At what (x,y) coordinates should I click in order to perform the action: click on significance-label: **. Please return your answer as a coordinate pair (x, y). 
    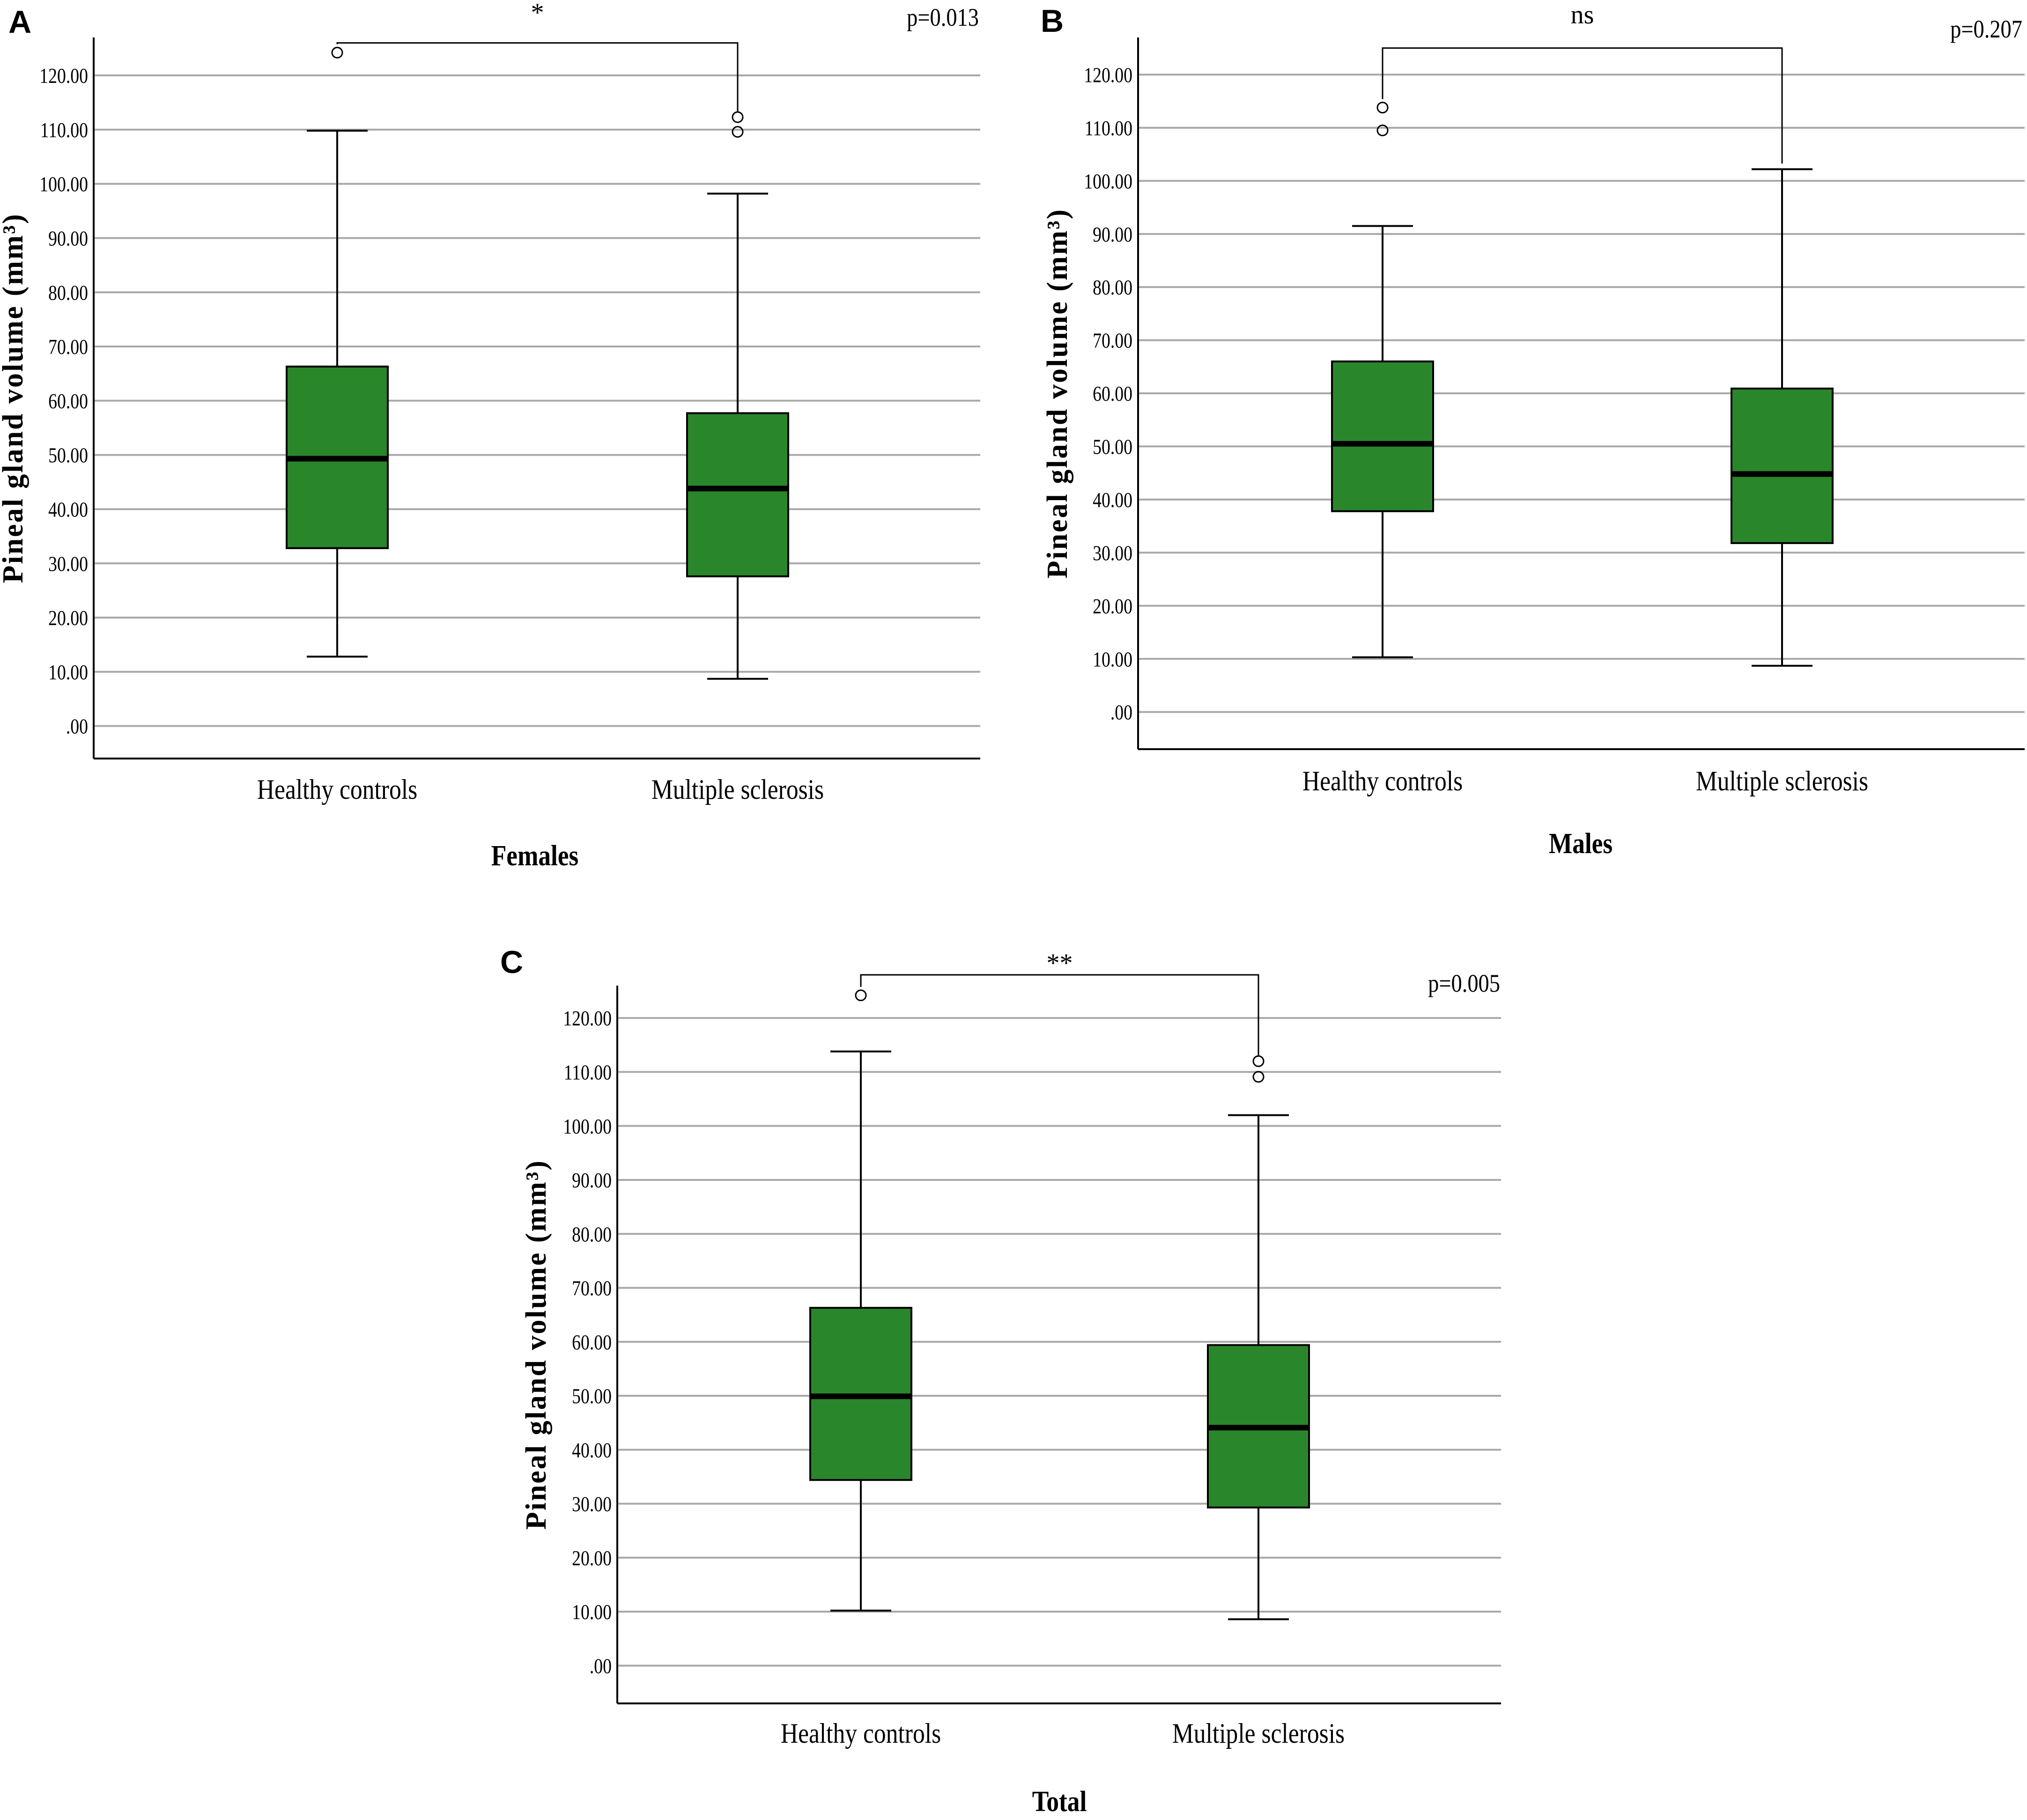
    Looking at the image, I should click on (1060, 963).